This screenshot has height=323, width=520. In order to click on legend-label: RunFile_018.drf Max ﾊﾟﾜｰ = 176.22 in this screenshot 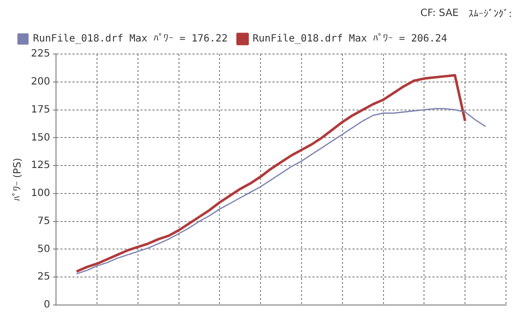, I will do `click(130, 39)`.